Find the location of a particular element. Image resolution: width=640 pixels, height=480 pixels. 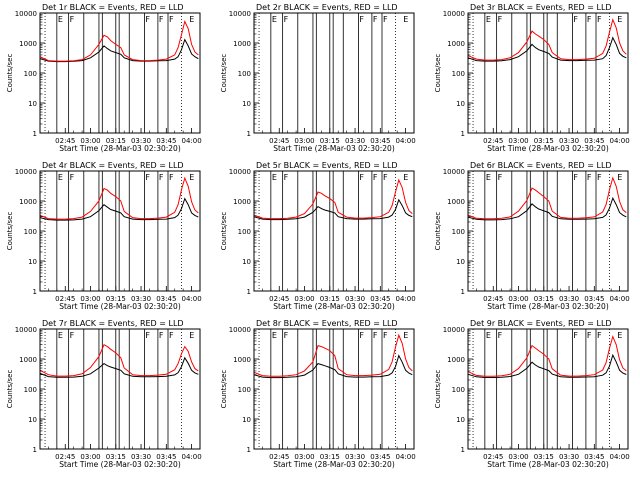

panel-title: Det 2r BLACK = Events, RED = LLD is located at coordinates (327, 7).